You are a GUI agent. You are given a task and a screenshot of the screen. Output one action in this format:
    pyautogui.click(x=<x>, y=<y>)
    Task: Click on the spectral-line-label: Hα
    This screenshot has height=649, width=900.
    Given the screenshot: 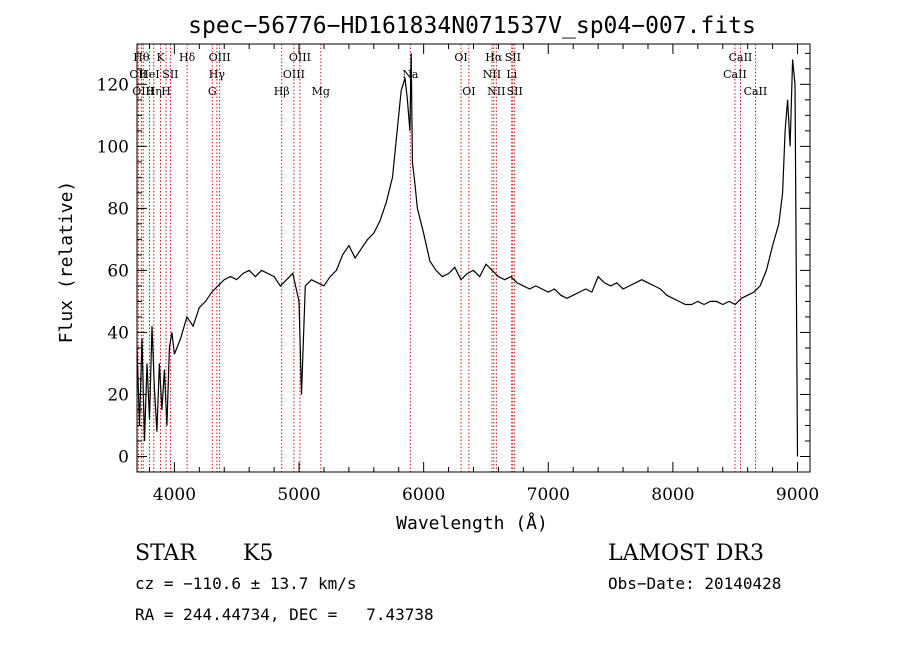 What is the action you would take?
    pyautogui.click(x=494, y=57)
    